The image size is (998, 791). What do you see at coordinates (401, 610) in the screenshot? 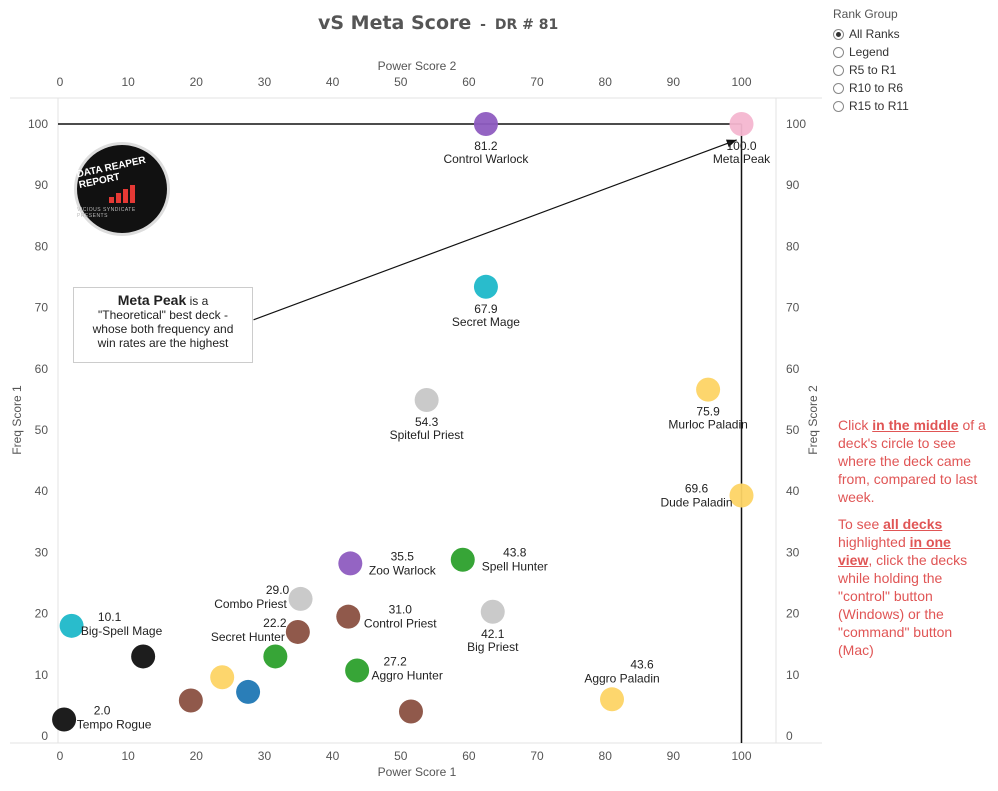
I see `deck-score-label: 31.0` at bounding box center [401, 610].